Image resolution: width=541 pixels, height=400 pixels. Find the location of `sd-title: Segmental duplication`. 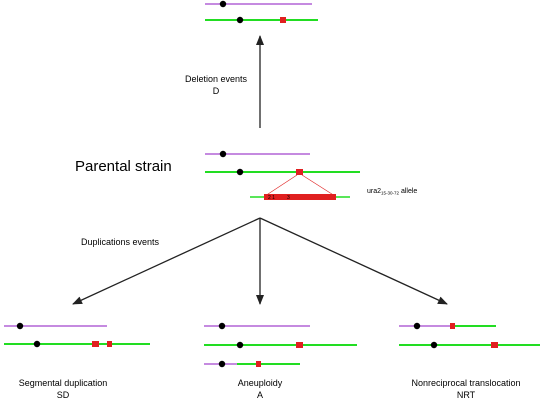

sd-title: Segmental duplication is located at coordinates (63, 383).